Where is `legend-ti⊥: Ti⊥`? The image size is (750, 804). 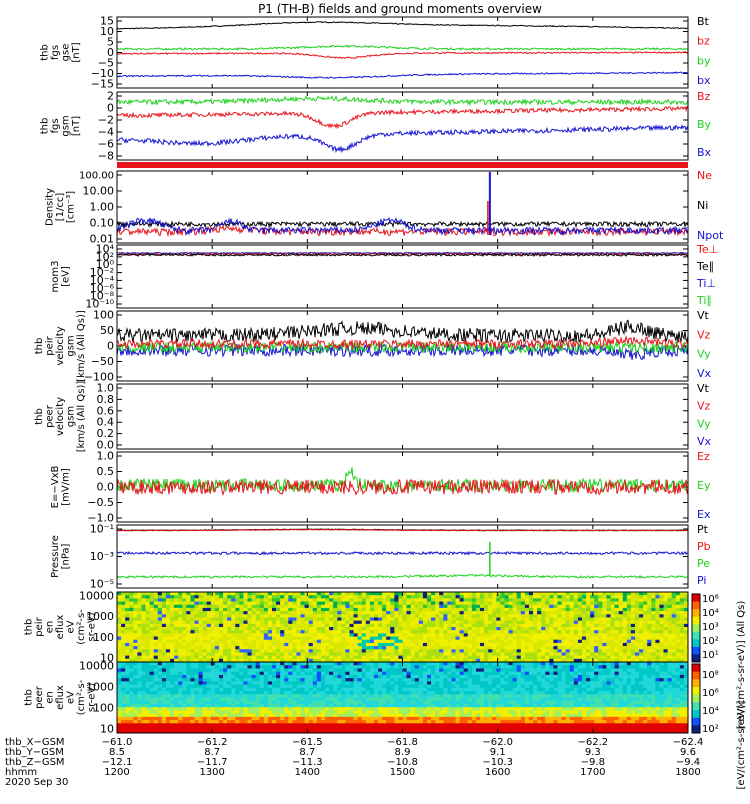 legend-ti⊥: Ti⊥ is located at coordinates (706, 283).